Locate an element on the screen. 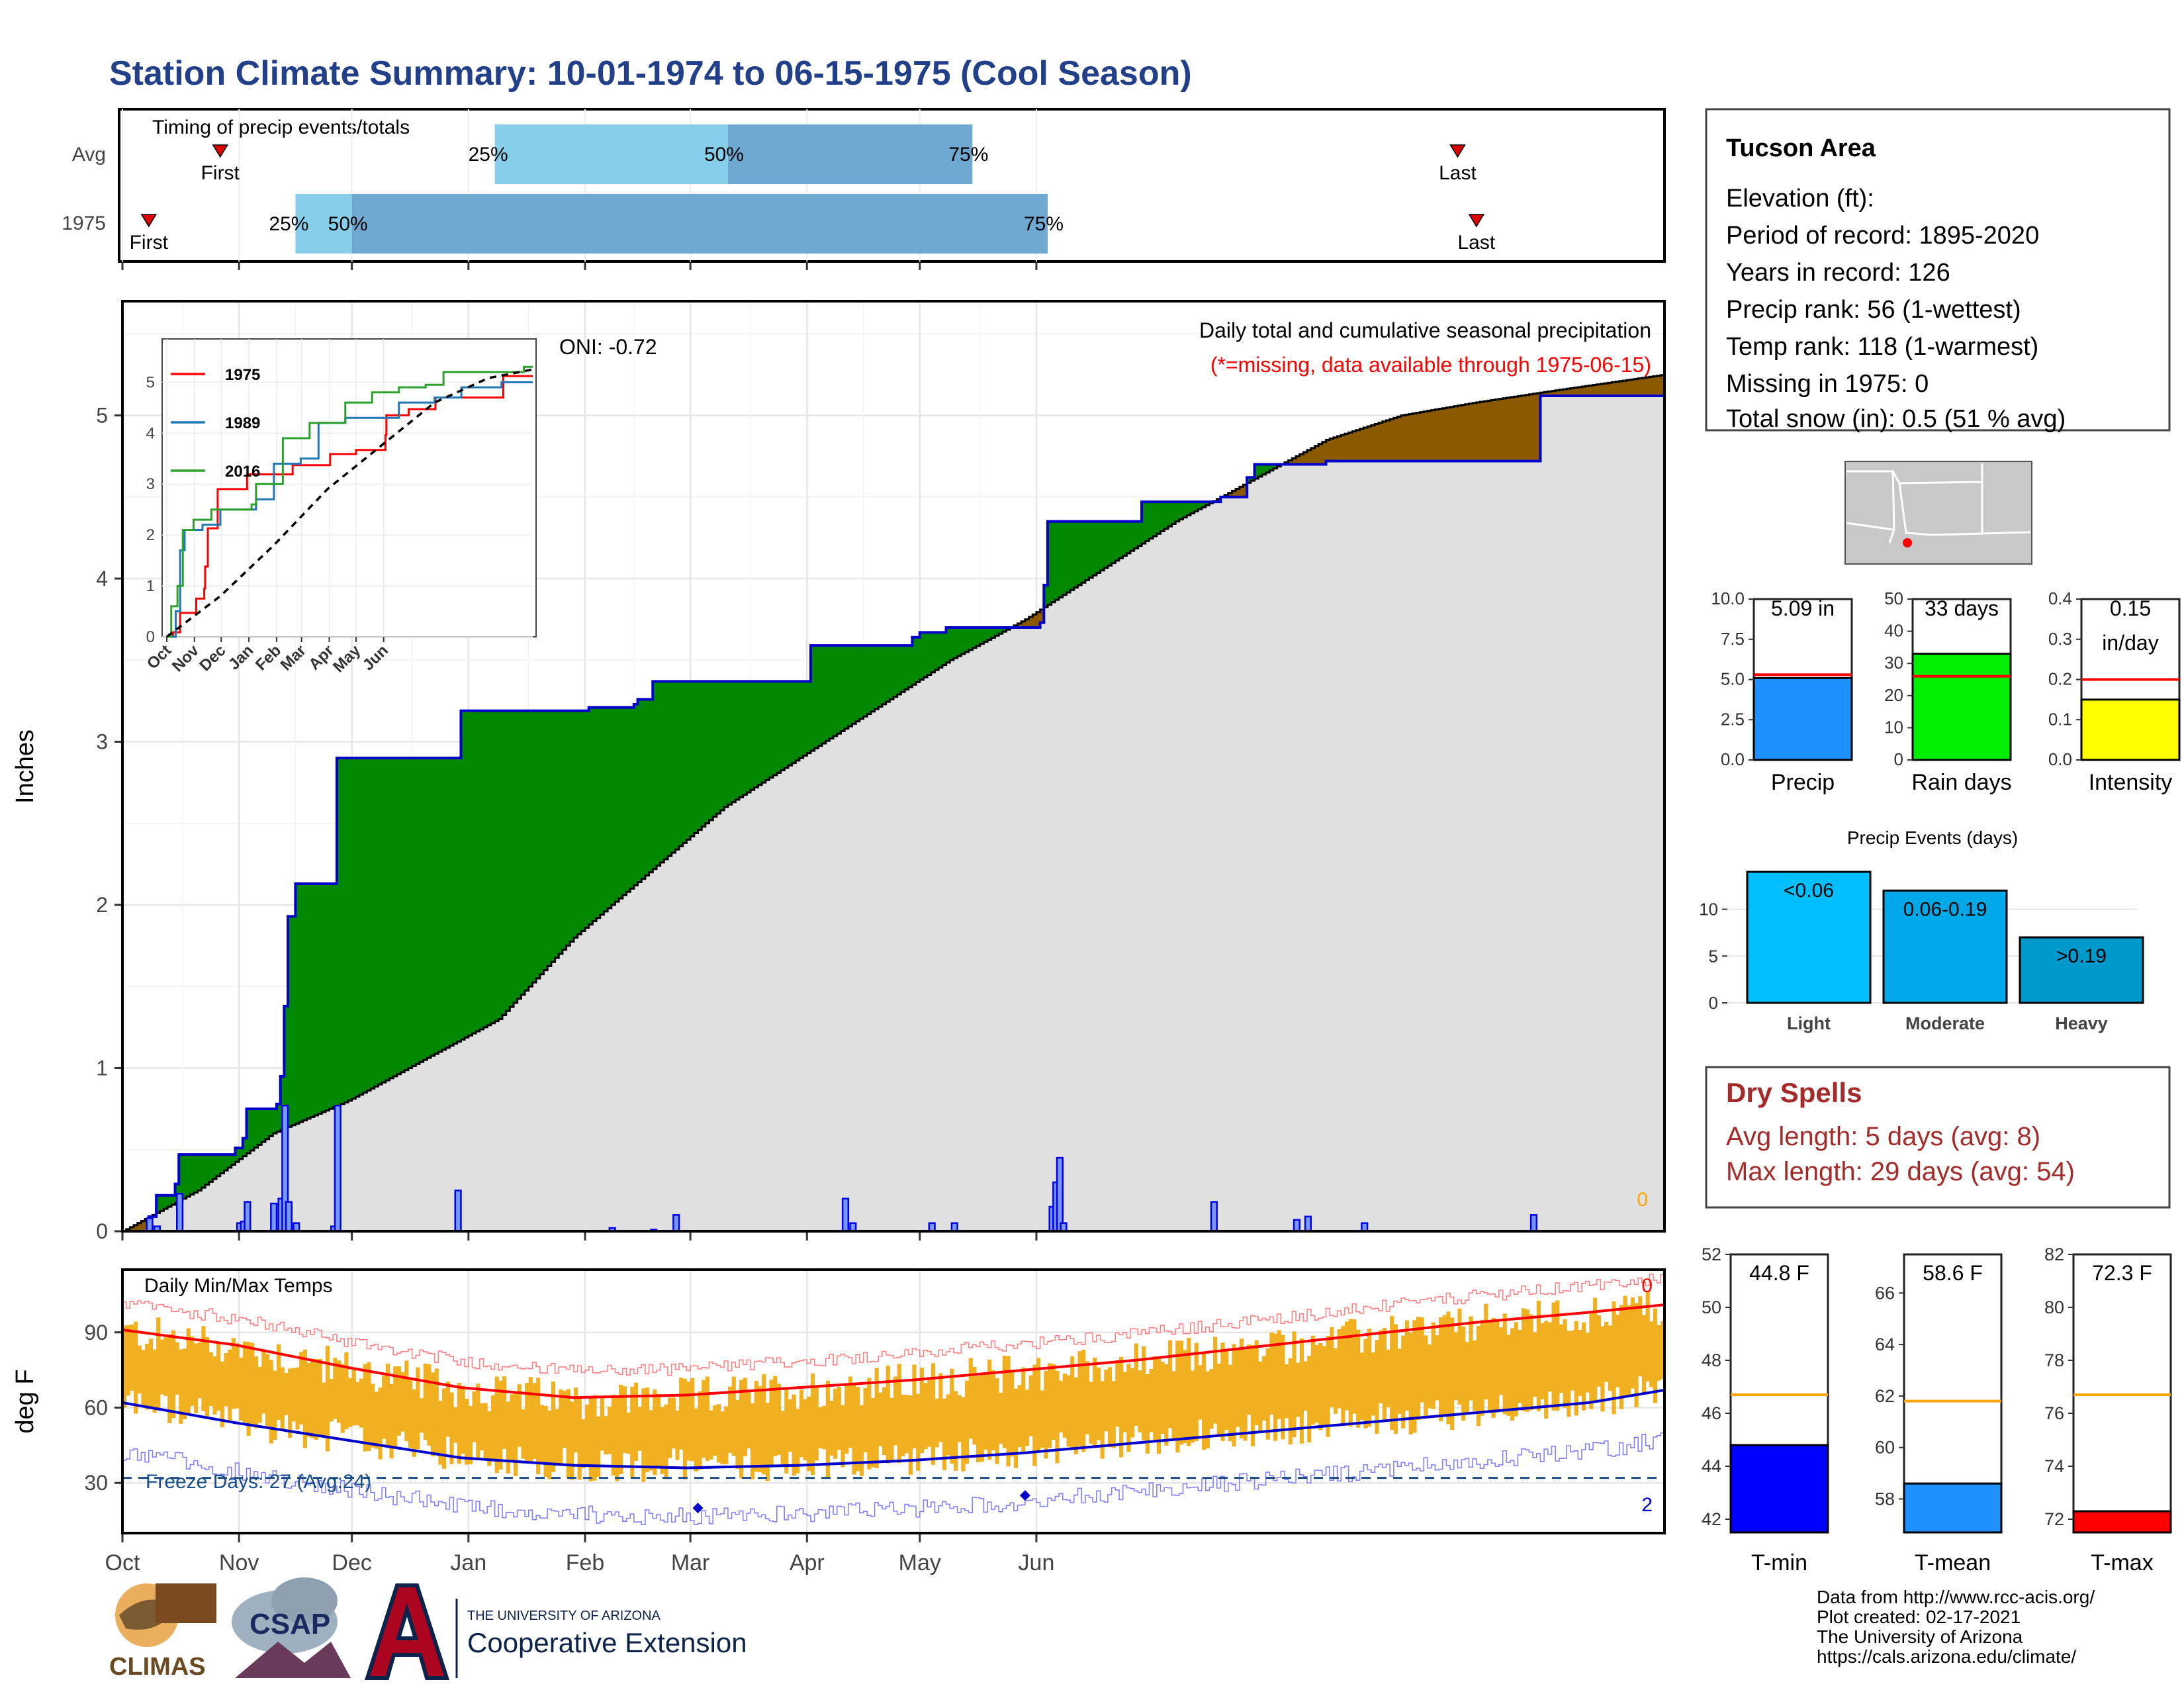  inset-frame is located at coordinates (349, 487).